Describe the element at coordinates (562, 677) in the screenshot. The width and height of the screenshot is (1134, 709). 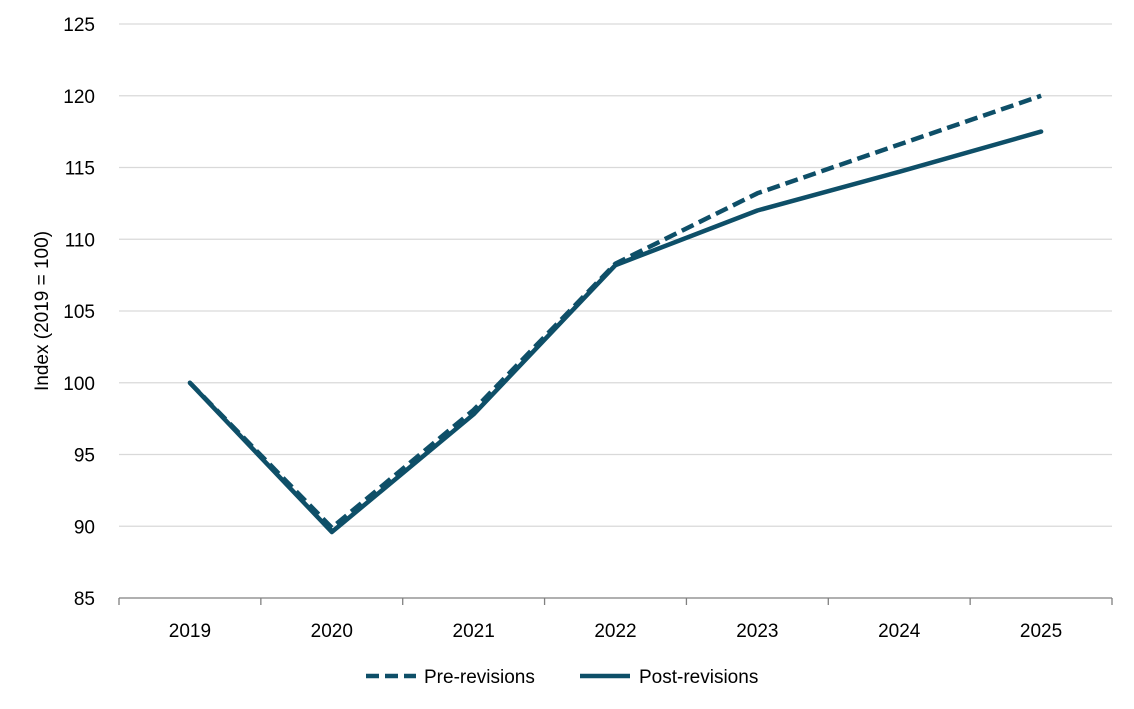
I see `legend: Pre-revisions Post-revisions` at that location.